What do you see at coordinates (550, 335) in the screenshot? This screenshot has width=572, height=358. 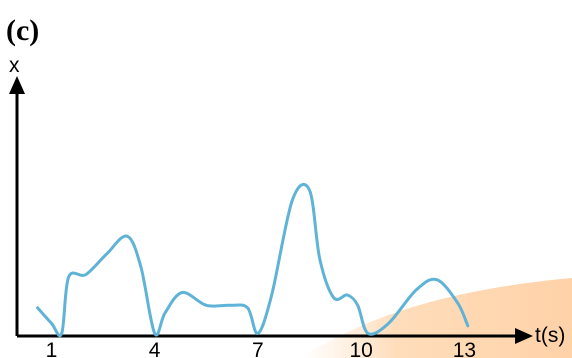 I see `x-axis-label: t(s)` at bounding box center [550, 335].